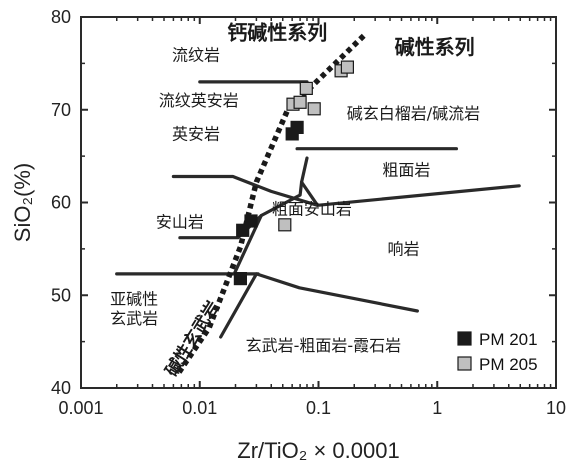  What do you see at coordinates (61, 203) in the screenshot?
I see `y-tick-label: 60` at bounding box center [61, 203].